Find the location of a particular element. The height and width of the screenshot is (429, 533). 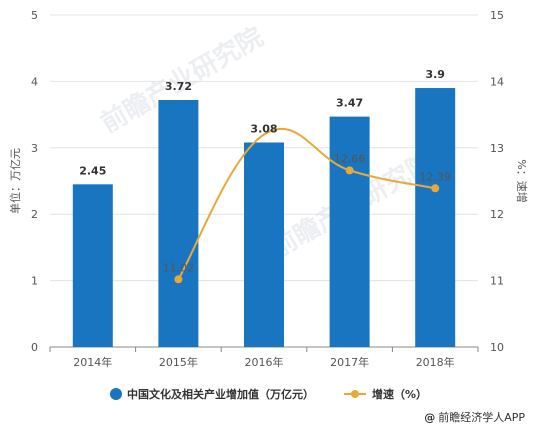

y-left-tick: 3 is located at coordinates (34, 148).